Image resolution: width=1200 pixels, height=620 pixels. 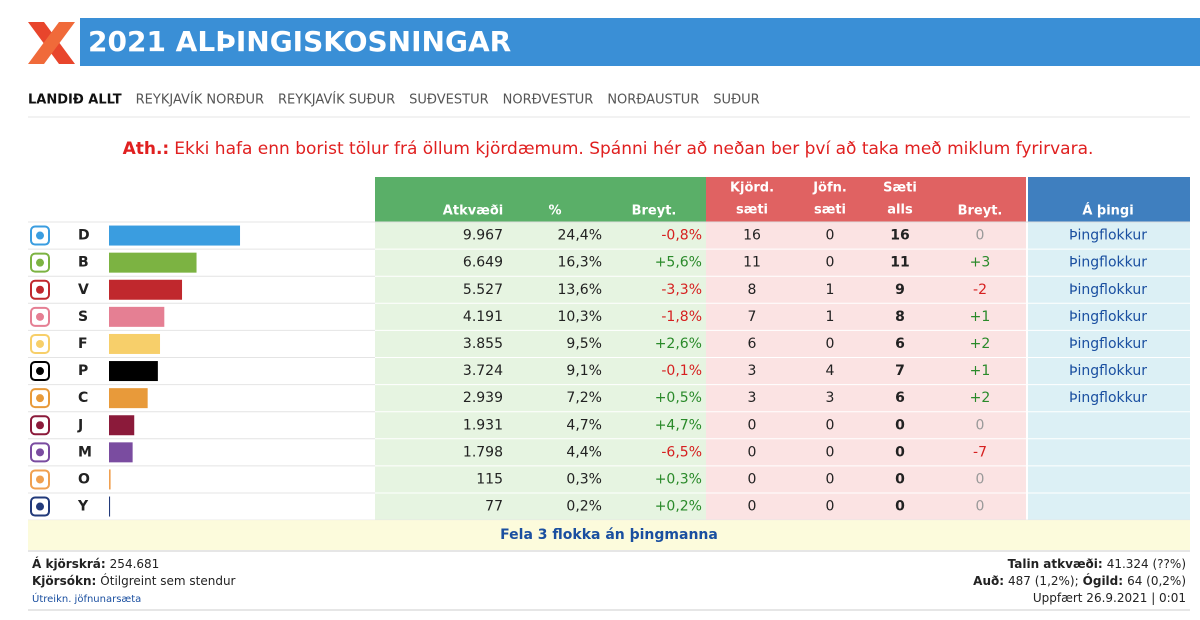 What do you see at coordinates (980, 290) in the screenshot?
I see `seat-change: -2` at bounding box center [980, 290].